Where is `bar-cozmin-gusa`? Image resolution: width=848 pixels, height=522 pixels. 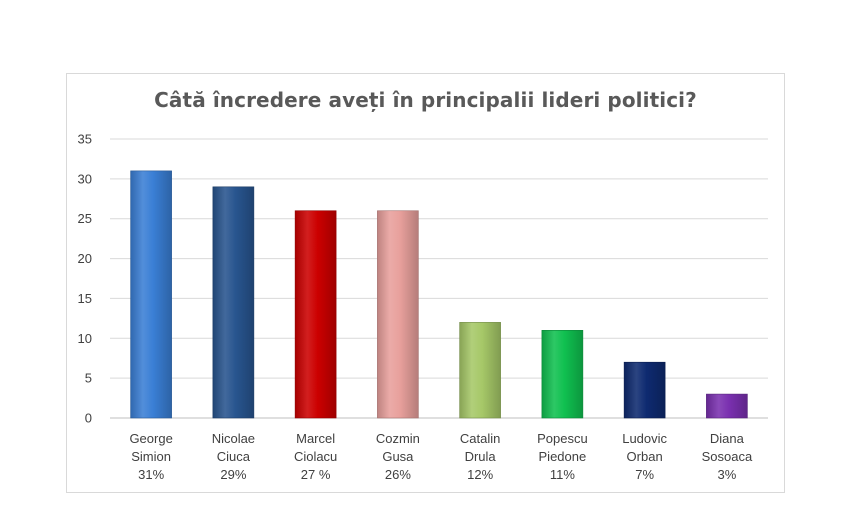
bar-cozmin-gusa is located at coordinates (398, 314).